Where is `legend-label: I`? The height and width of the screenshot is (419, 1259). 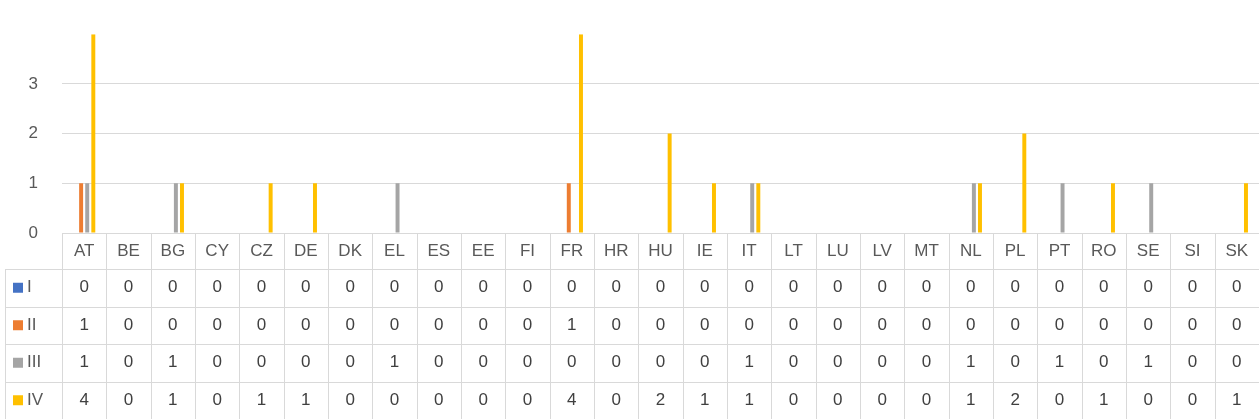
legend-label: I is located at coordinates (29, 287).